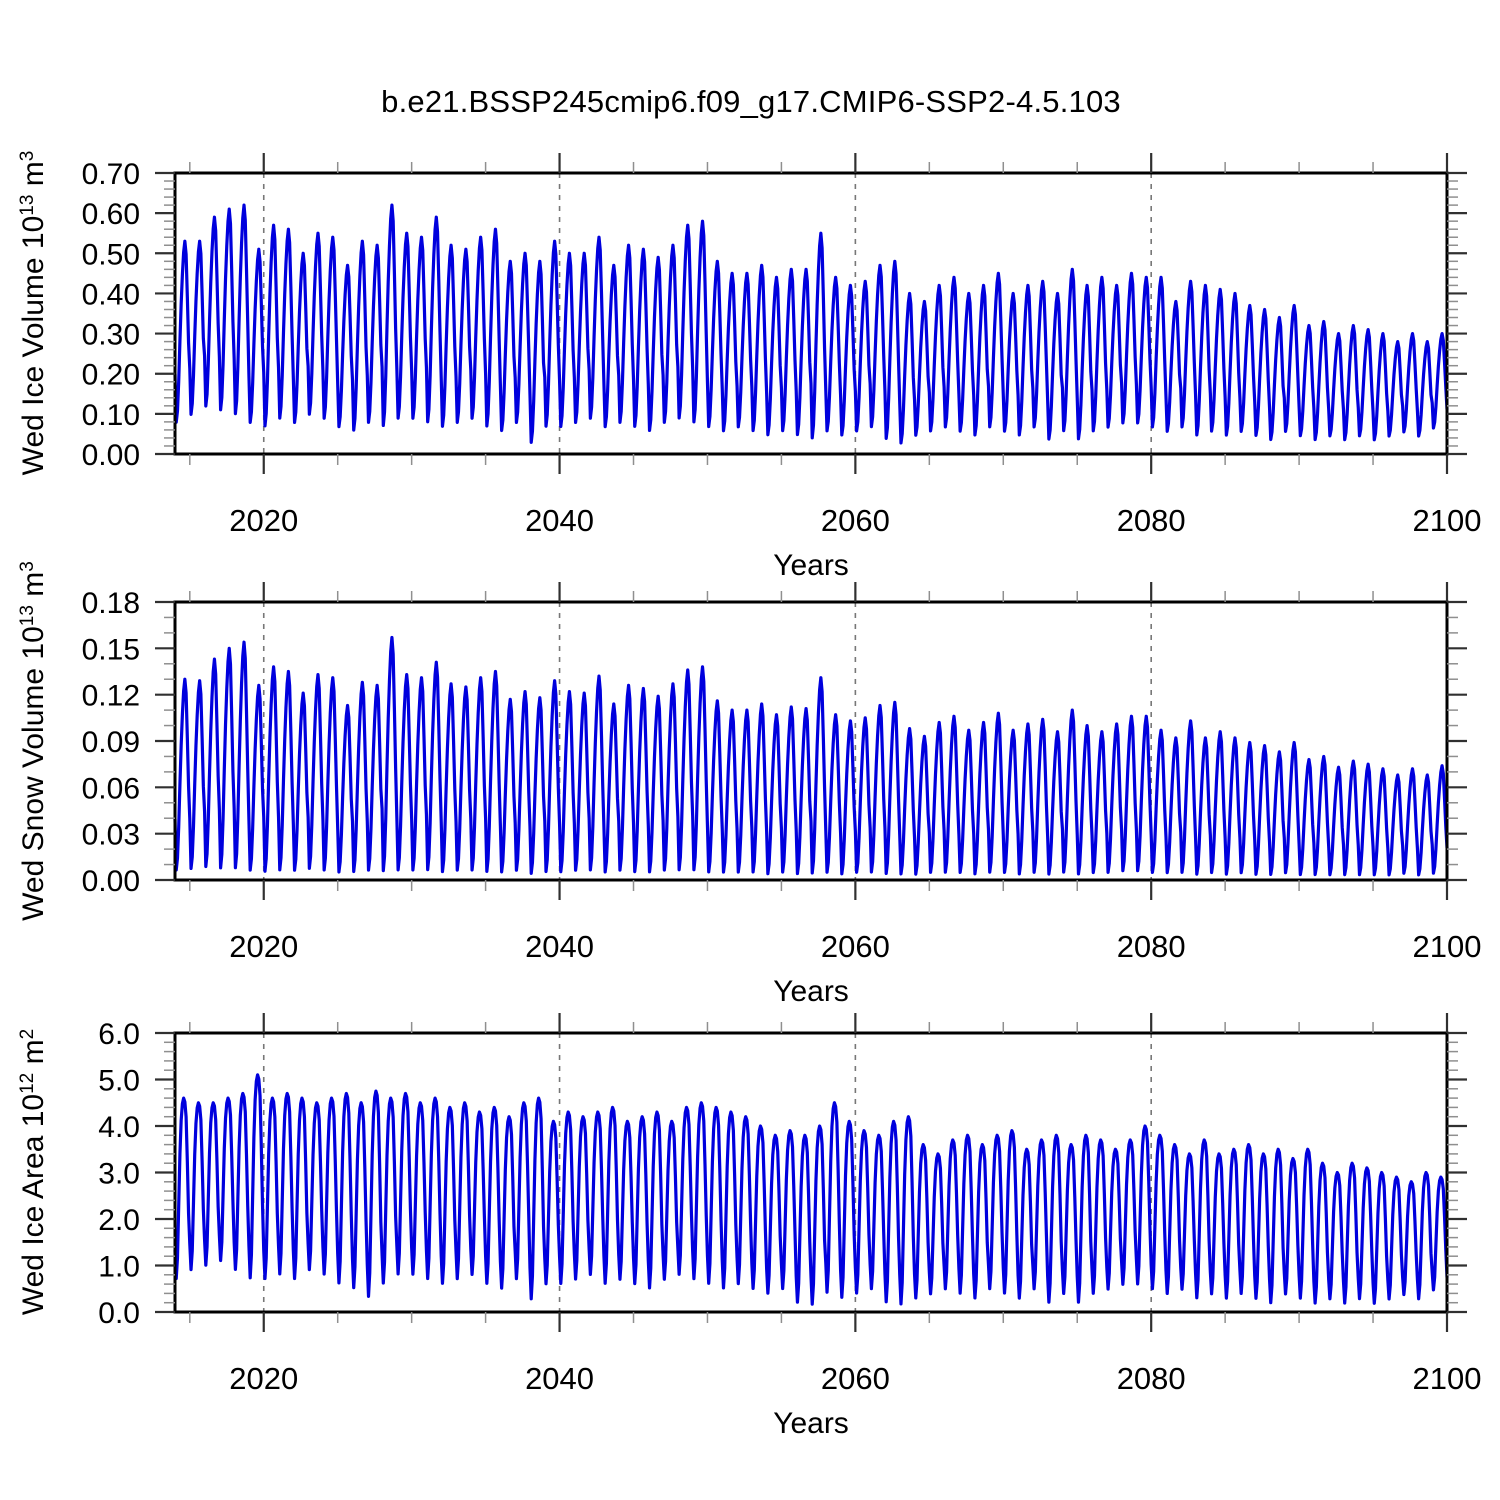 This screenshot has width=1500, height=1500. What do you see at coordinates (111, 254) in the screenshot?
I see `y-tick-label: 0.50` at bounding box center [111, 254].